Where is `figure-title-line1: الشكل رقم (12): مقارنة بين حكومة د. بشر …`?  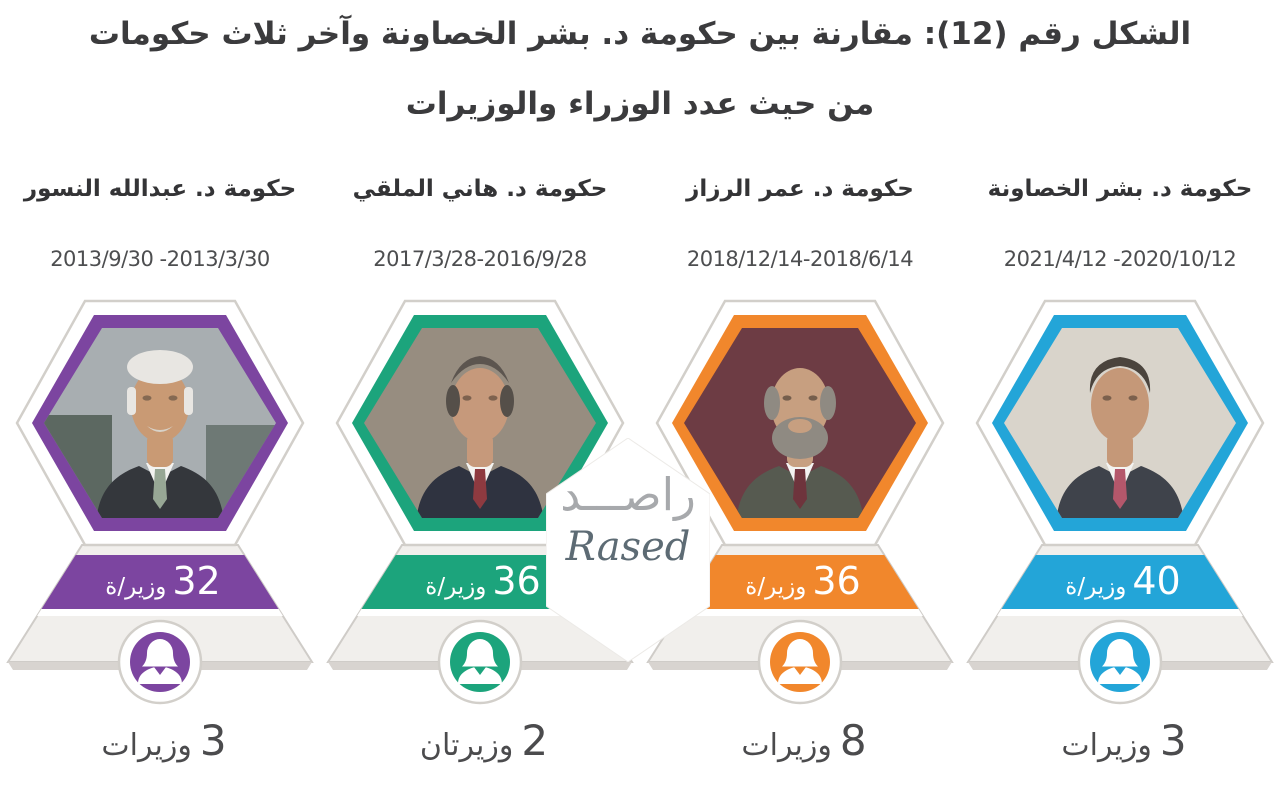
figure-title-line1: الشكل رقم (12): مقارنة بين حكومة د. بشر … is located at coordinates (640, 34).